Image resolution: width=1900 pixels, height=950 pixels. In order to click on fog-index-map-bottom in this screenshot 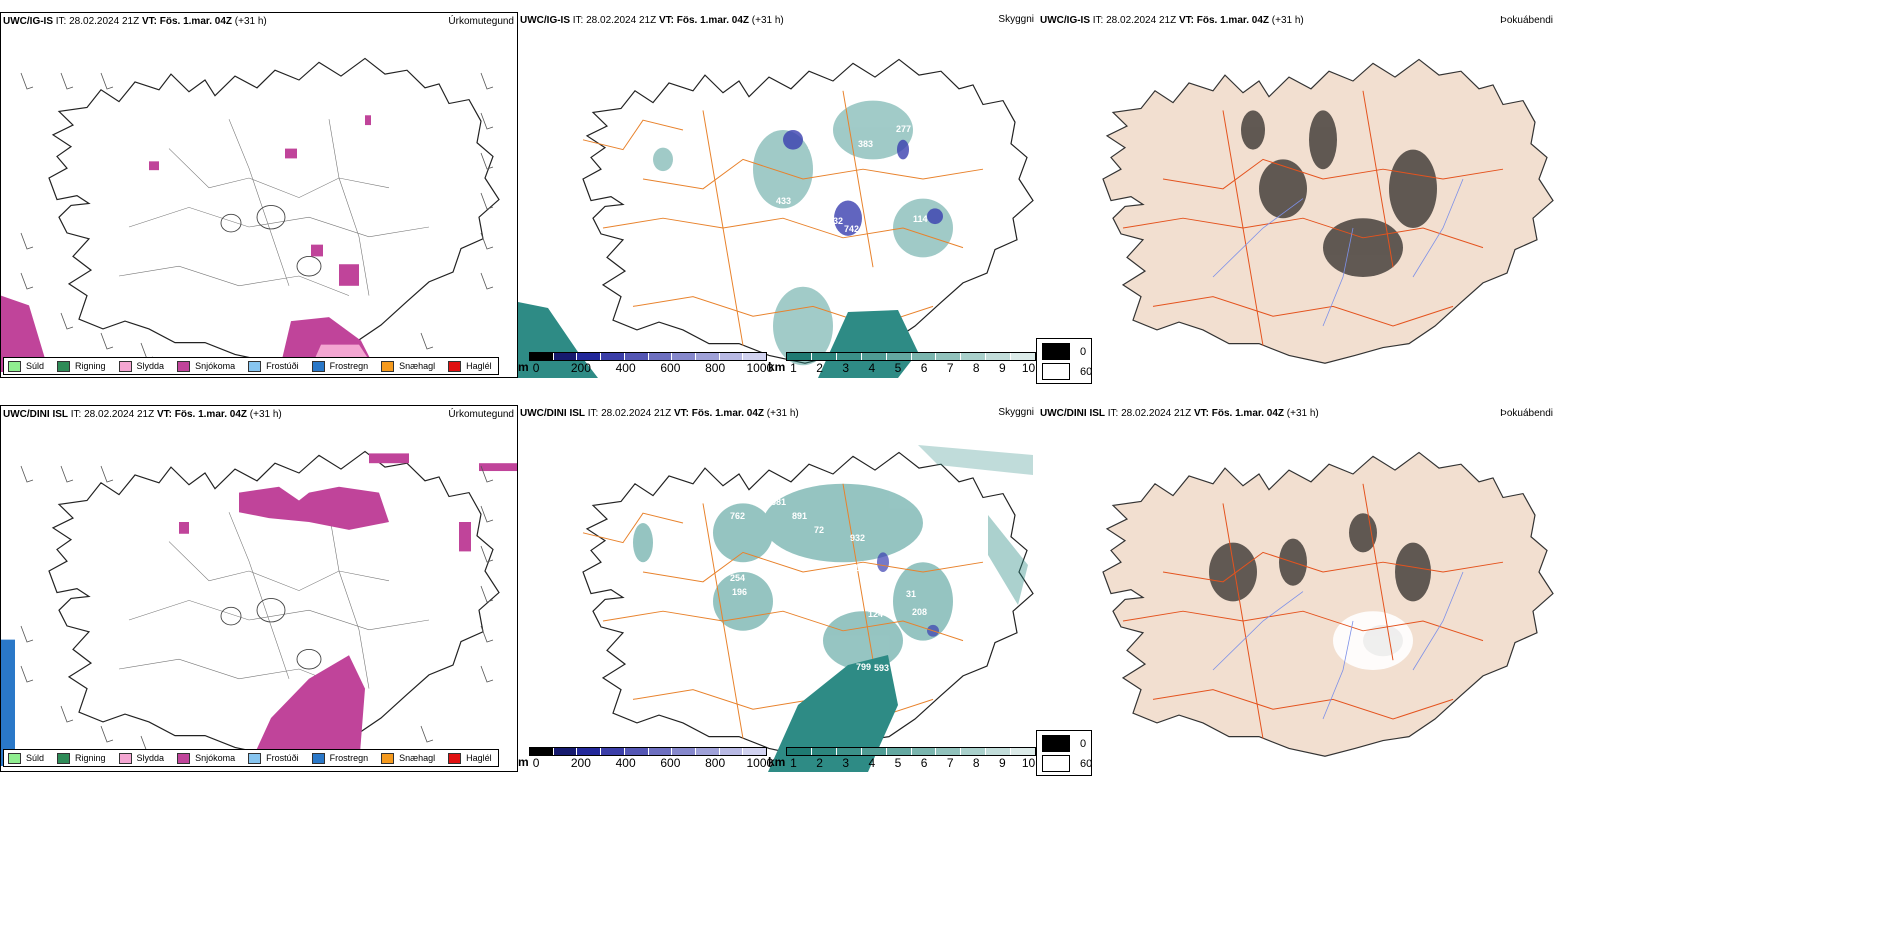, I will do `click(1328, 604)`.